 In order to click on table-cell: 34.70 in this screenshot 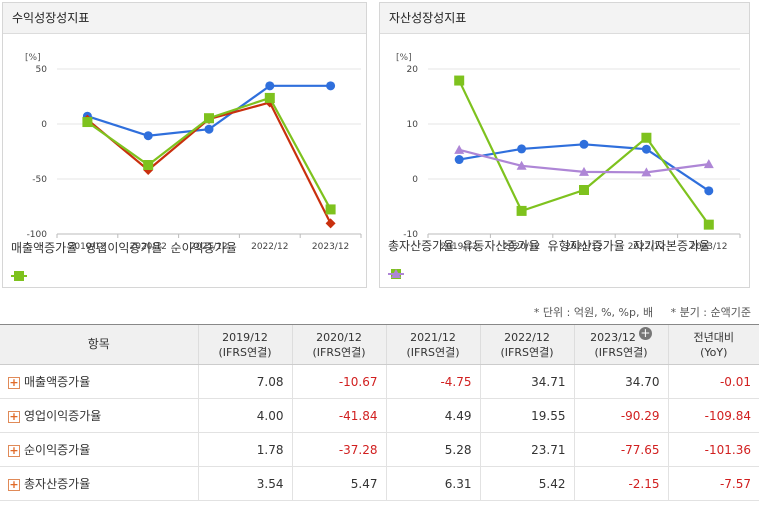, I will do `click(620, 381)`.